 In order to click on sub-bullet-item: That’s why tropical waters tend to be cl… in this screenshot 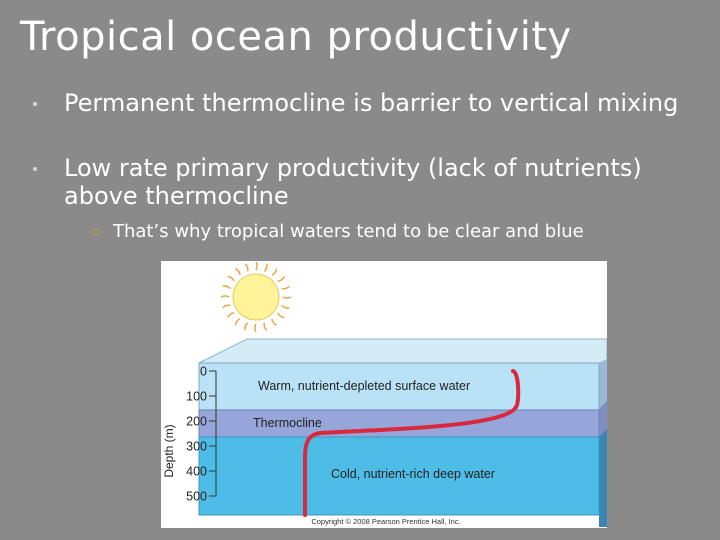, I will do `click(348, 231)`.